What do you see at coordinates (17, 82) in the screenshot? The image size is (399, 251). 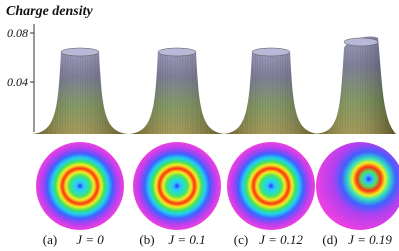 I see `axis-tick-label: 0.04` at bounding box center [17, 82].